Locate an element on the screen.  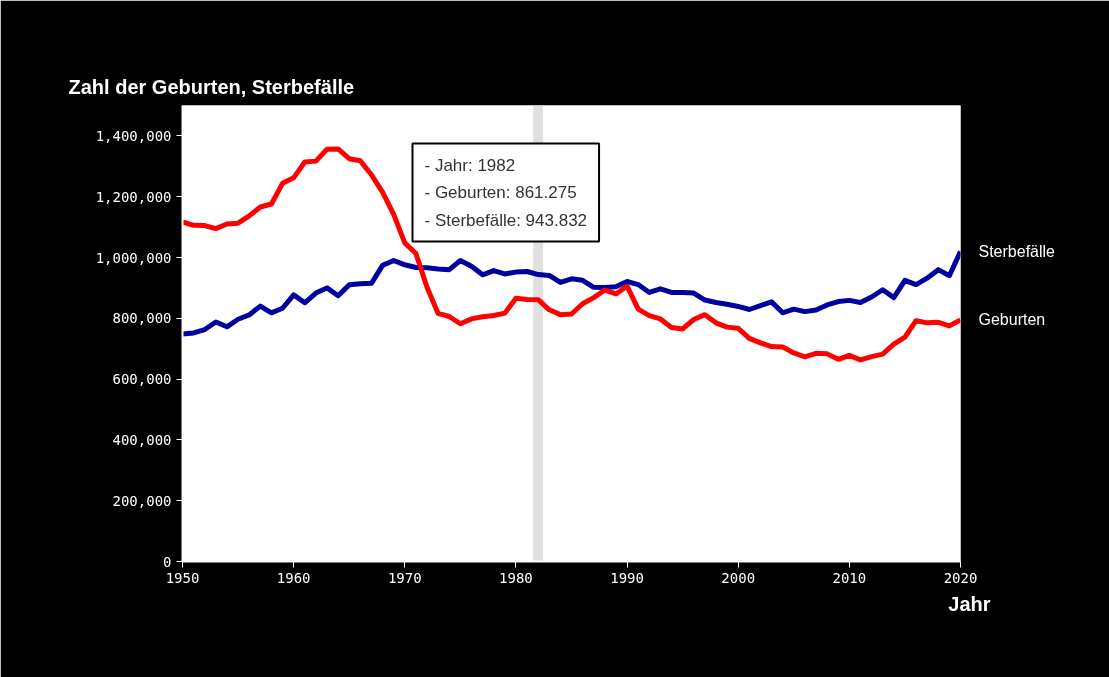
x-tick-label: 1960 is located at coordinates (293, 577).